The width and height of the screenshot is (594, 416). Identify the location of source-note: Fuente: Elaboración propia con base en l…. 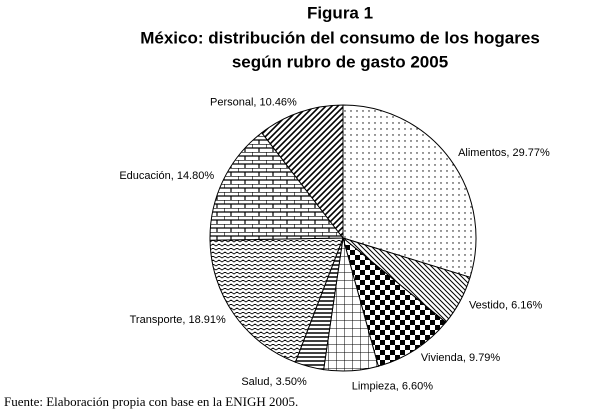
(151, 401).